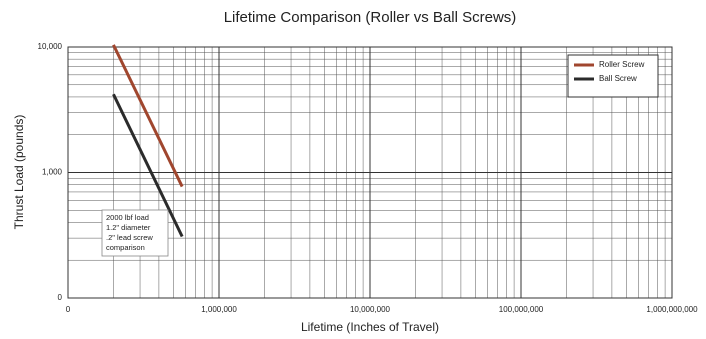 The image size is (706, 339). What do you see at coordinates (672, 309) in the screenshot?
I see `x-tick-label: 1,000,000,000` at bounding box center [672, 309].